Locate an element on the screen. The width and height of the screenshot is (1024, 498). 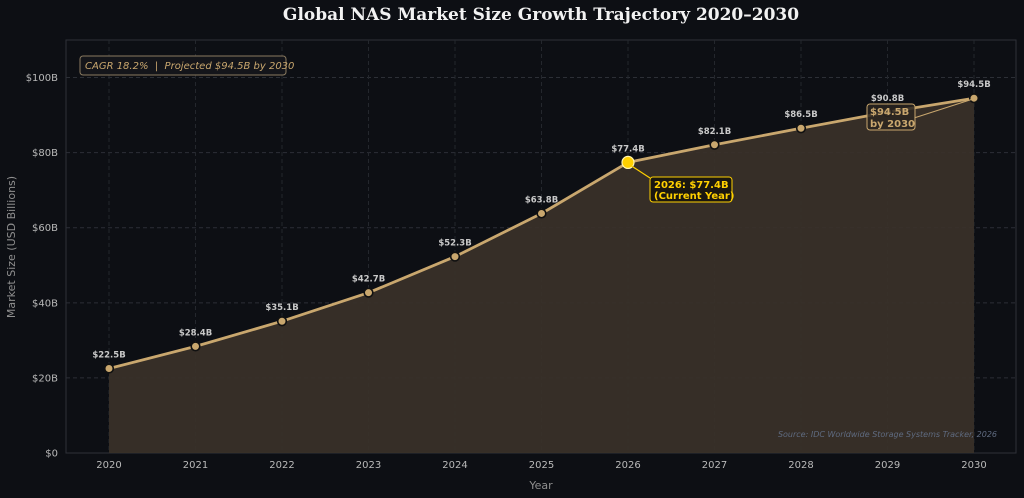
y-axis-ticks: $0 $20B $40B $60B $80B $100B is located at coordinates (42, 266).